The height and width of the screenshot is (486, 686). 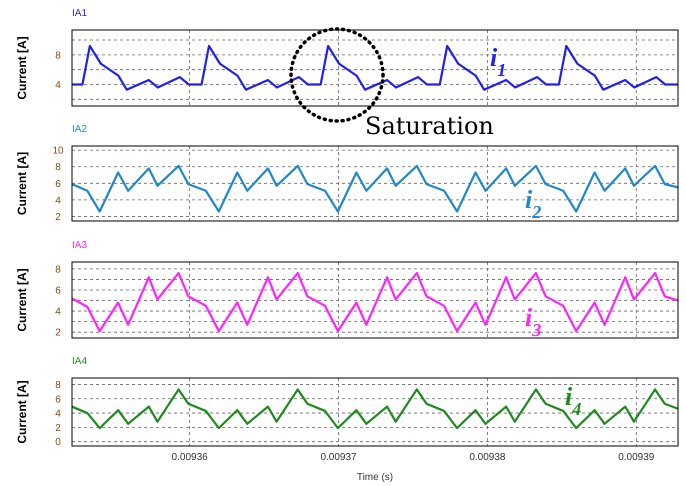 What do you see at coordinates (429, 126) in the screenshot?
I see `text: Saturation` at bounding box center [429, 126].